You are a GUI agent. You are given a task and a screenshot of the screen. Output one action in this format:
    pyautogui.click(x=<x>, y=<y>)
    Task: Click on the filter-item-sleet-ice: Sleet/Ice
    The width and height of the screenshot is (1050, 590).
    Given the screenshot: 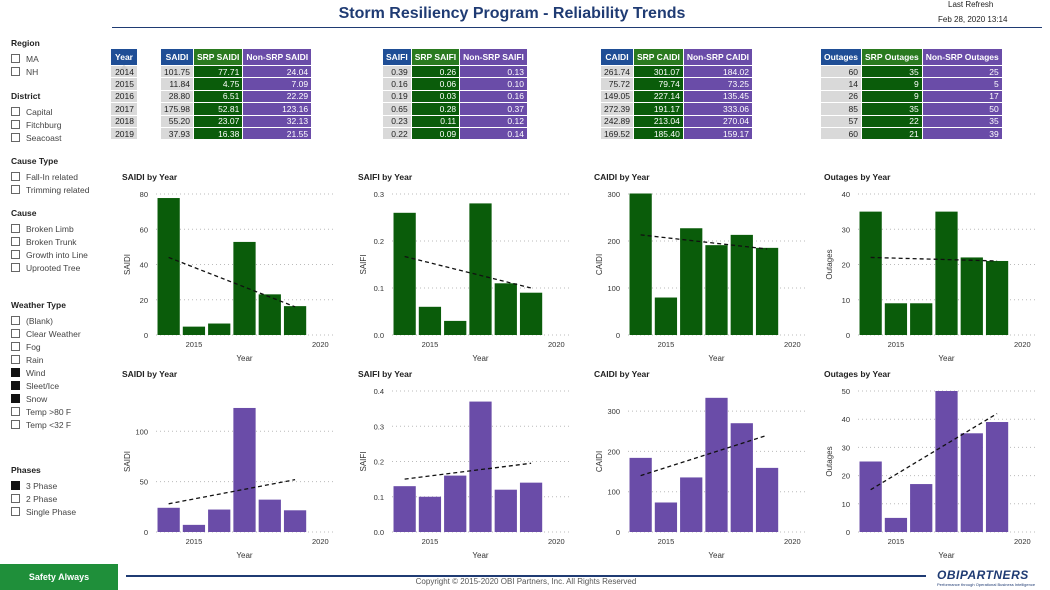 What is the action you would take?
    pyautogui.click(x=46, y=385)
    